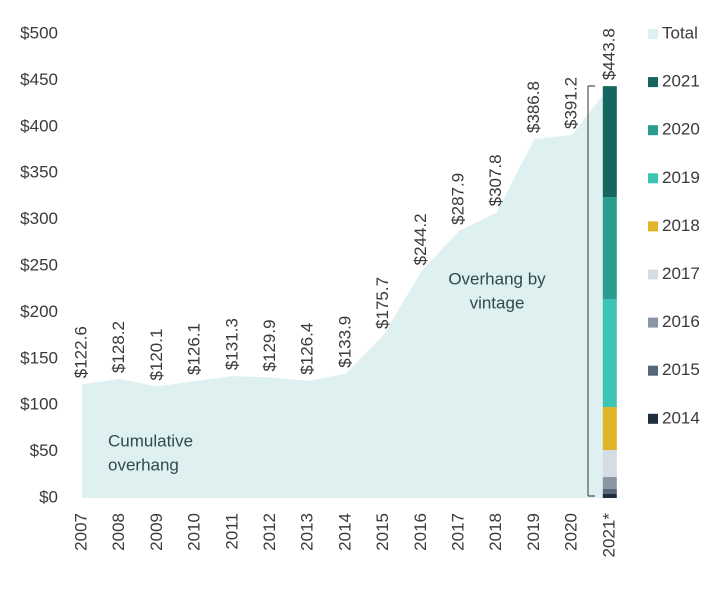 The width and height of the screenshot is (709, 590). Describe the element at coordinates (495, 532) in the screenshot. I see `x-tick-label: 2018` at that location.